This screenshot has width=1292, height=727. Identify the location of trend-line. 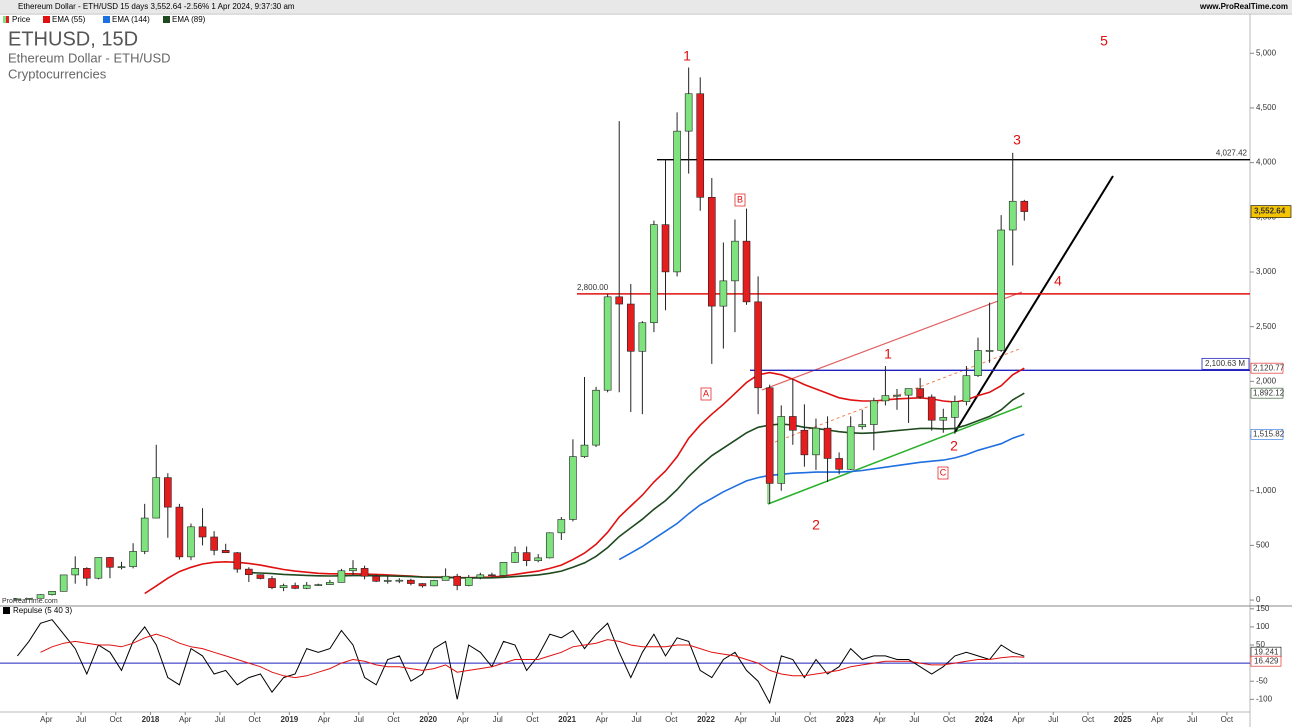
(1034, 304).